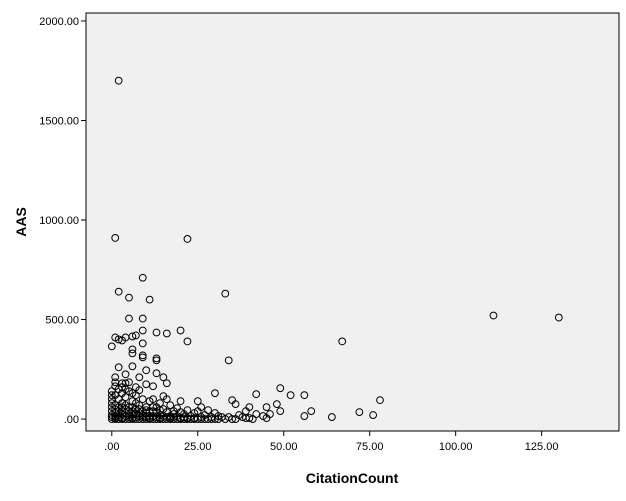 This screenshot has width=626, height=501. I want to click on x-tick-label: .00, so click(111, 447).